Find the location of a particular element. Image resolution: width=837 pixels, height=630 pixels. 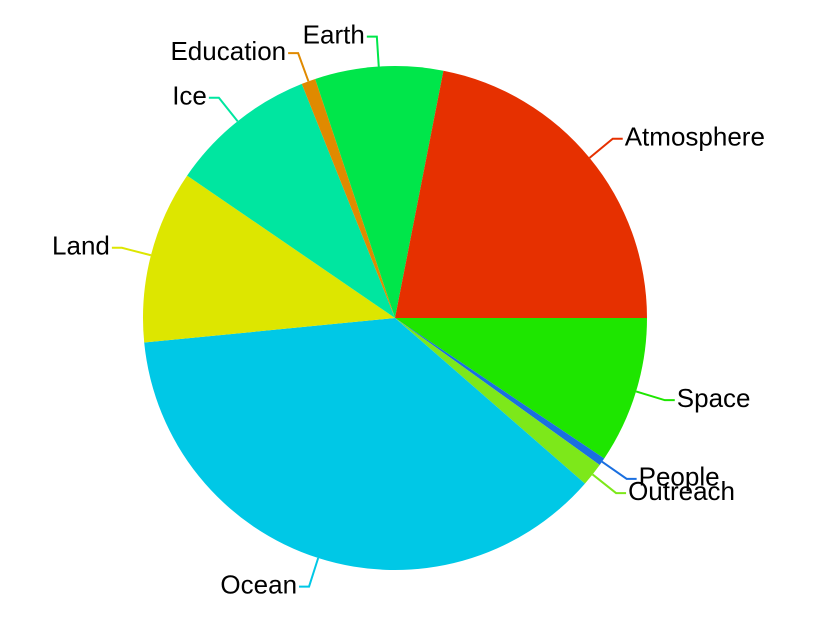

slice-label: Space is located at coordinates (714, 398).